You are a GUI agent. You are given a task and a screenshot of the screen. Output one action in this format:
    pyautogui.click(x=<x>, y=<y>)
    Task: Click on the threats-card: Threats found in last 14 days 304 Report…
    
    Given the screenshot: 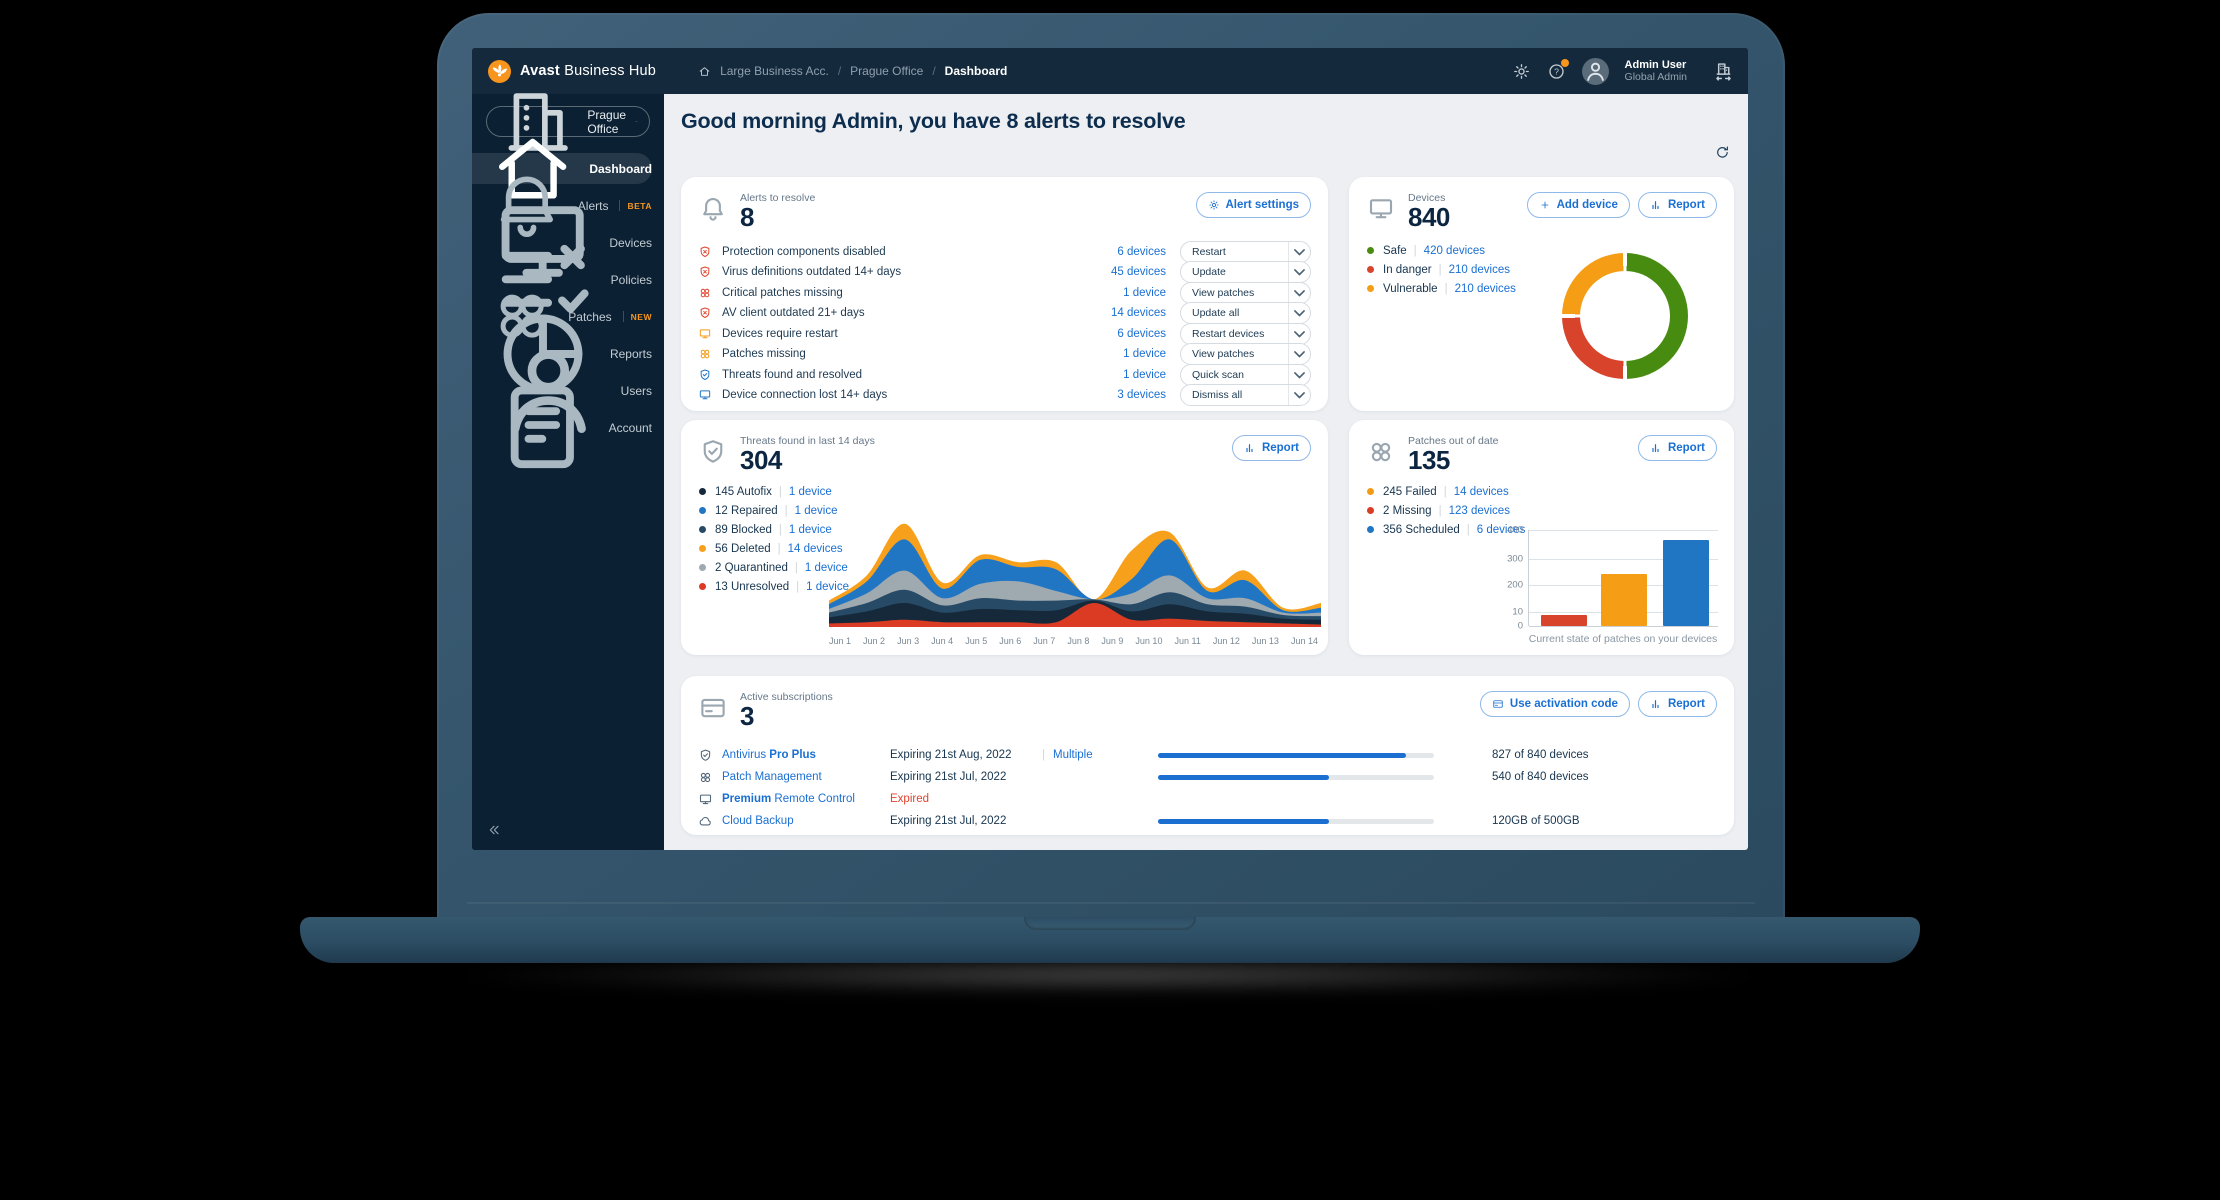 What is the action you would take?
    pyautogui.click(x=1004, y=537)
    